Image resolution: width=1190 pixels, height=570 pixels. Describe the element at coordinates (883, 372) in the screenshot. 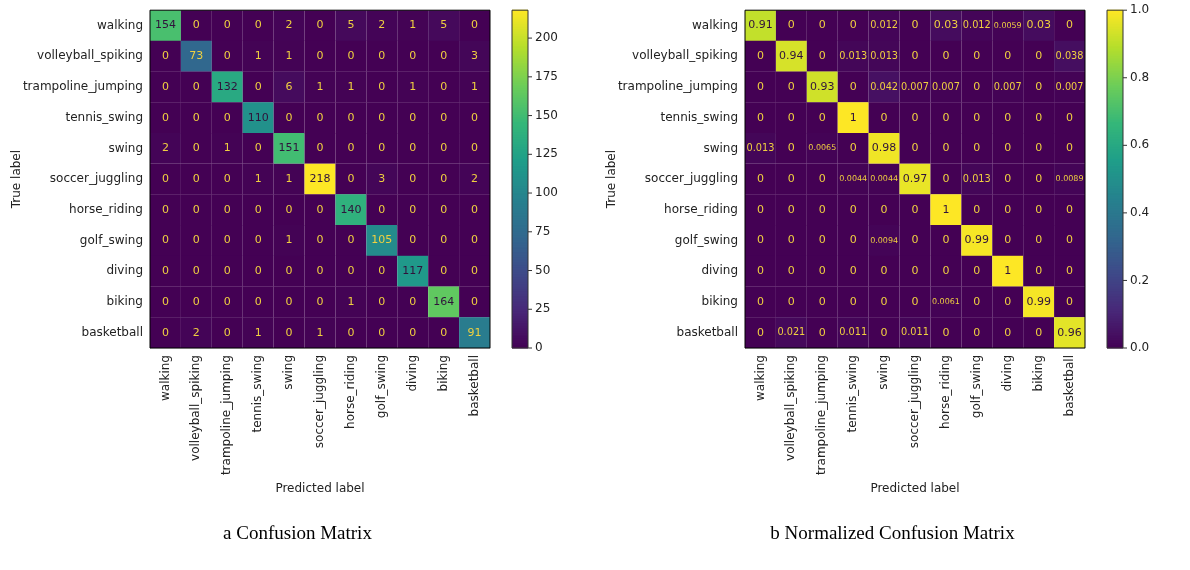

I see `x-tick-label: swing` at that location.